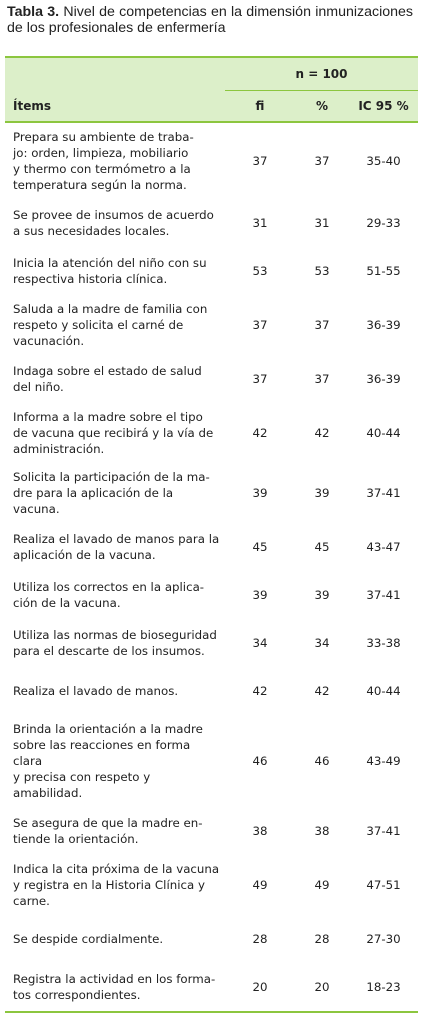 This screenshot has width=425, height=1013. Describe the element at coordinates (383, 547) in the screenshot. I see `value-cell: 43-47` at that location.